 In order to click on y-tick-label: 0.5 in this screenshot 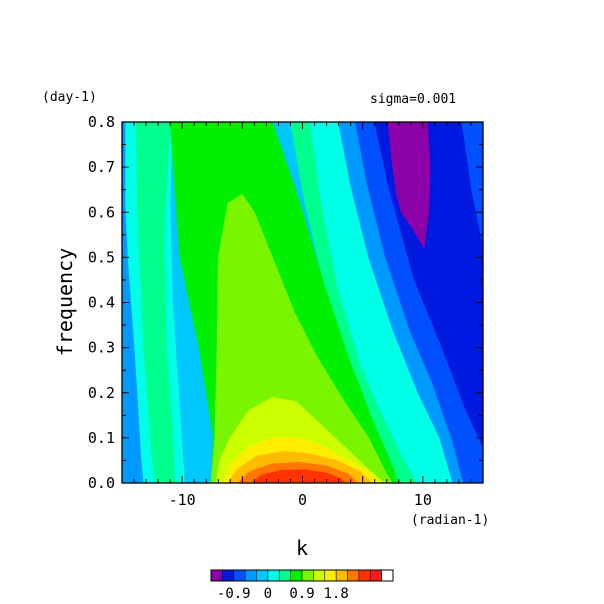, I will do `click(101, 257)`.